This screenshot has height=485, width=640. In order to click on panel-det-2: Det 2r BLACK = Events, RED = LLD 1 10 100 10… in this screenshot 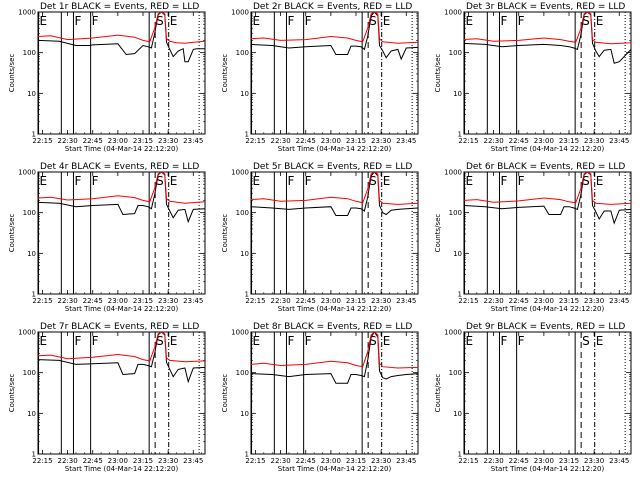, I will do `click(320, 77)`.